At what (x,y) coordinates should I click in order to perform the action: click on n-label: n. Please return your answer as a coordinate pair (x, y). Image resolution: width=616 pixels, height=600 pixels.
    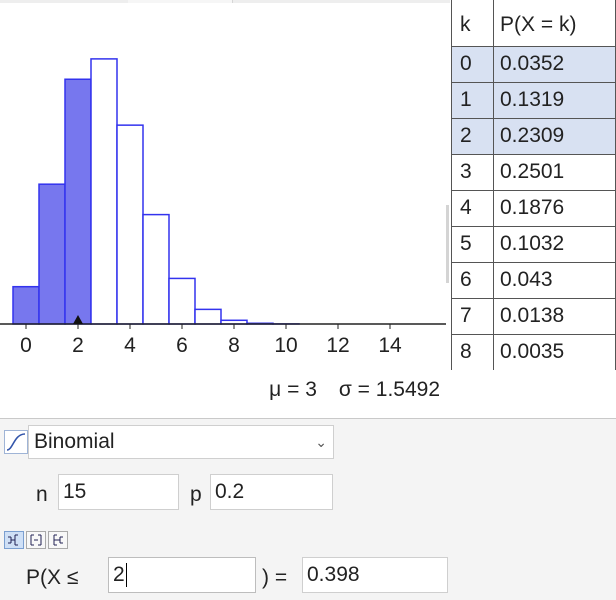
    Looking at the image, I should click on (42, 495).